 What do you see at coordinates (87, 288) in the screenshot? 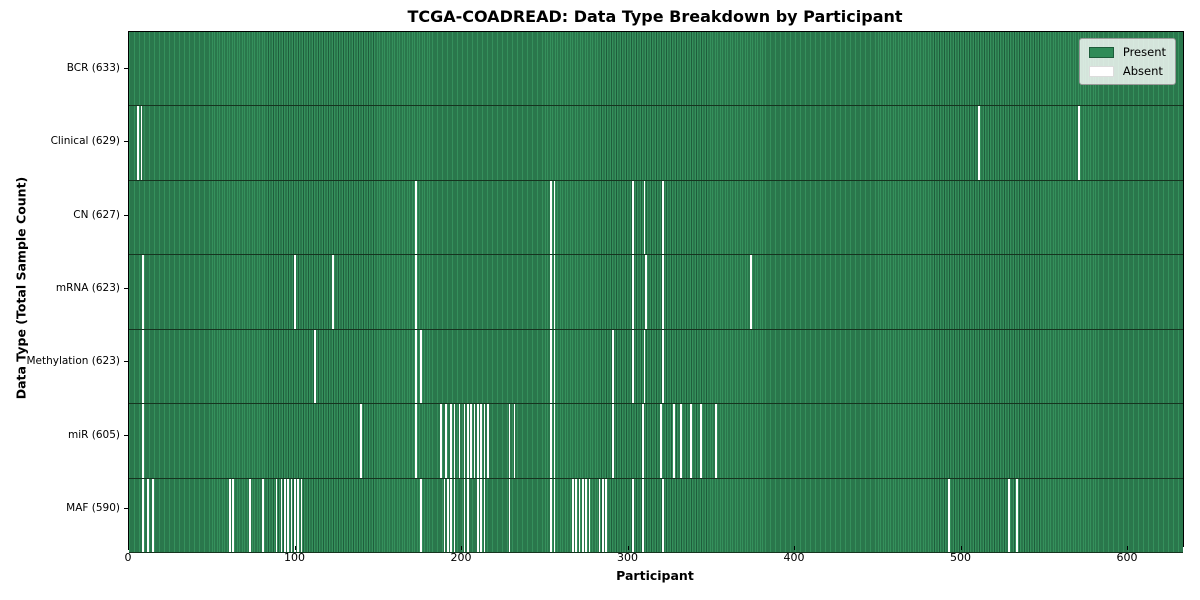
I see `y-tick-label-mrna: mRNA (623)` at bounding box center [87, 288].